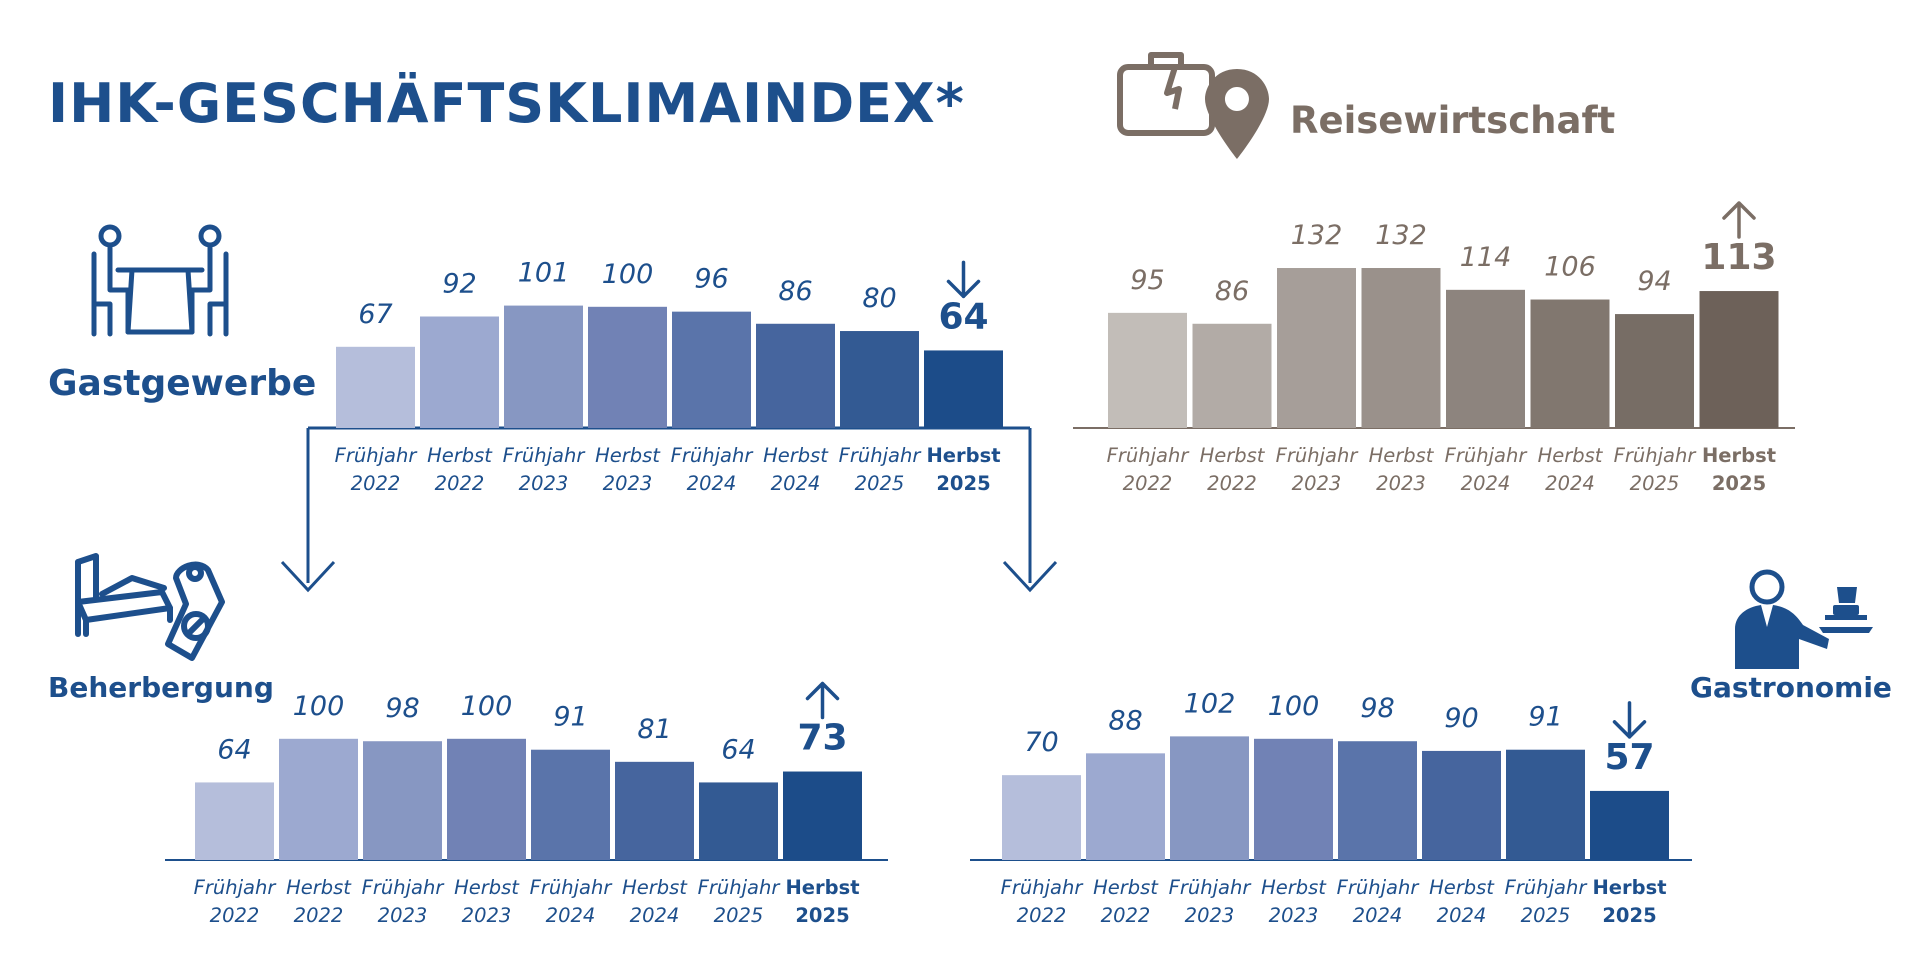  Describe the element at coordinates (628, 274) in the screenshot. I see `value-label-gastgewerbe-3: 100` at that location.